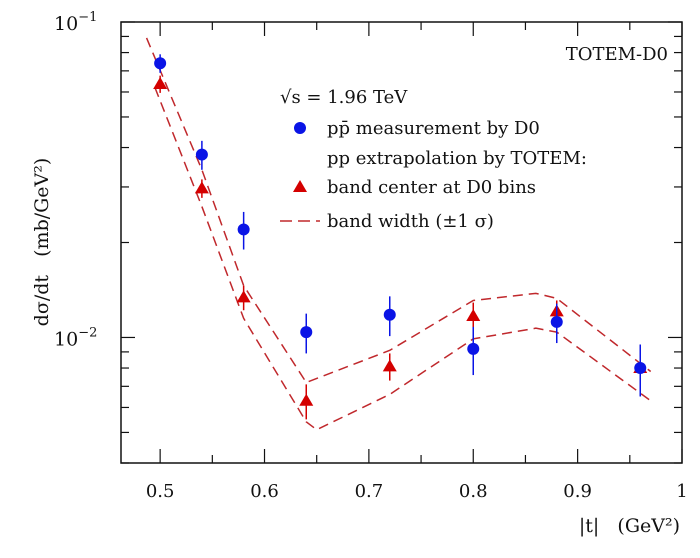 This screenshot has width=700, height=558. Describe the element at coordinates (457, 158) in the screenshot. I see `legend-subheader: pp extrapolation by TOTEM:` at that location.